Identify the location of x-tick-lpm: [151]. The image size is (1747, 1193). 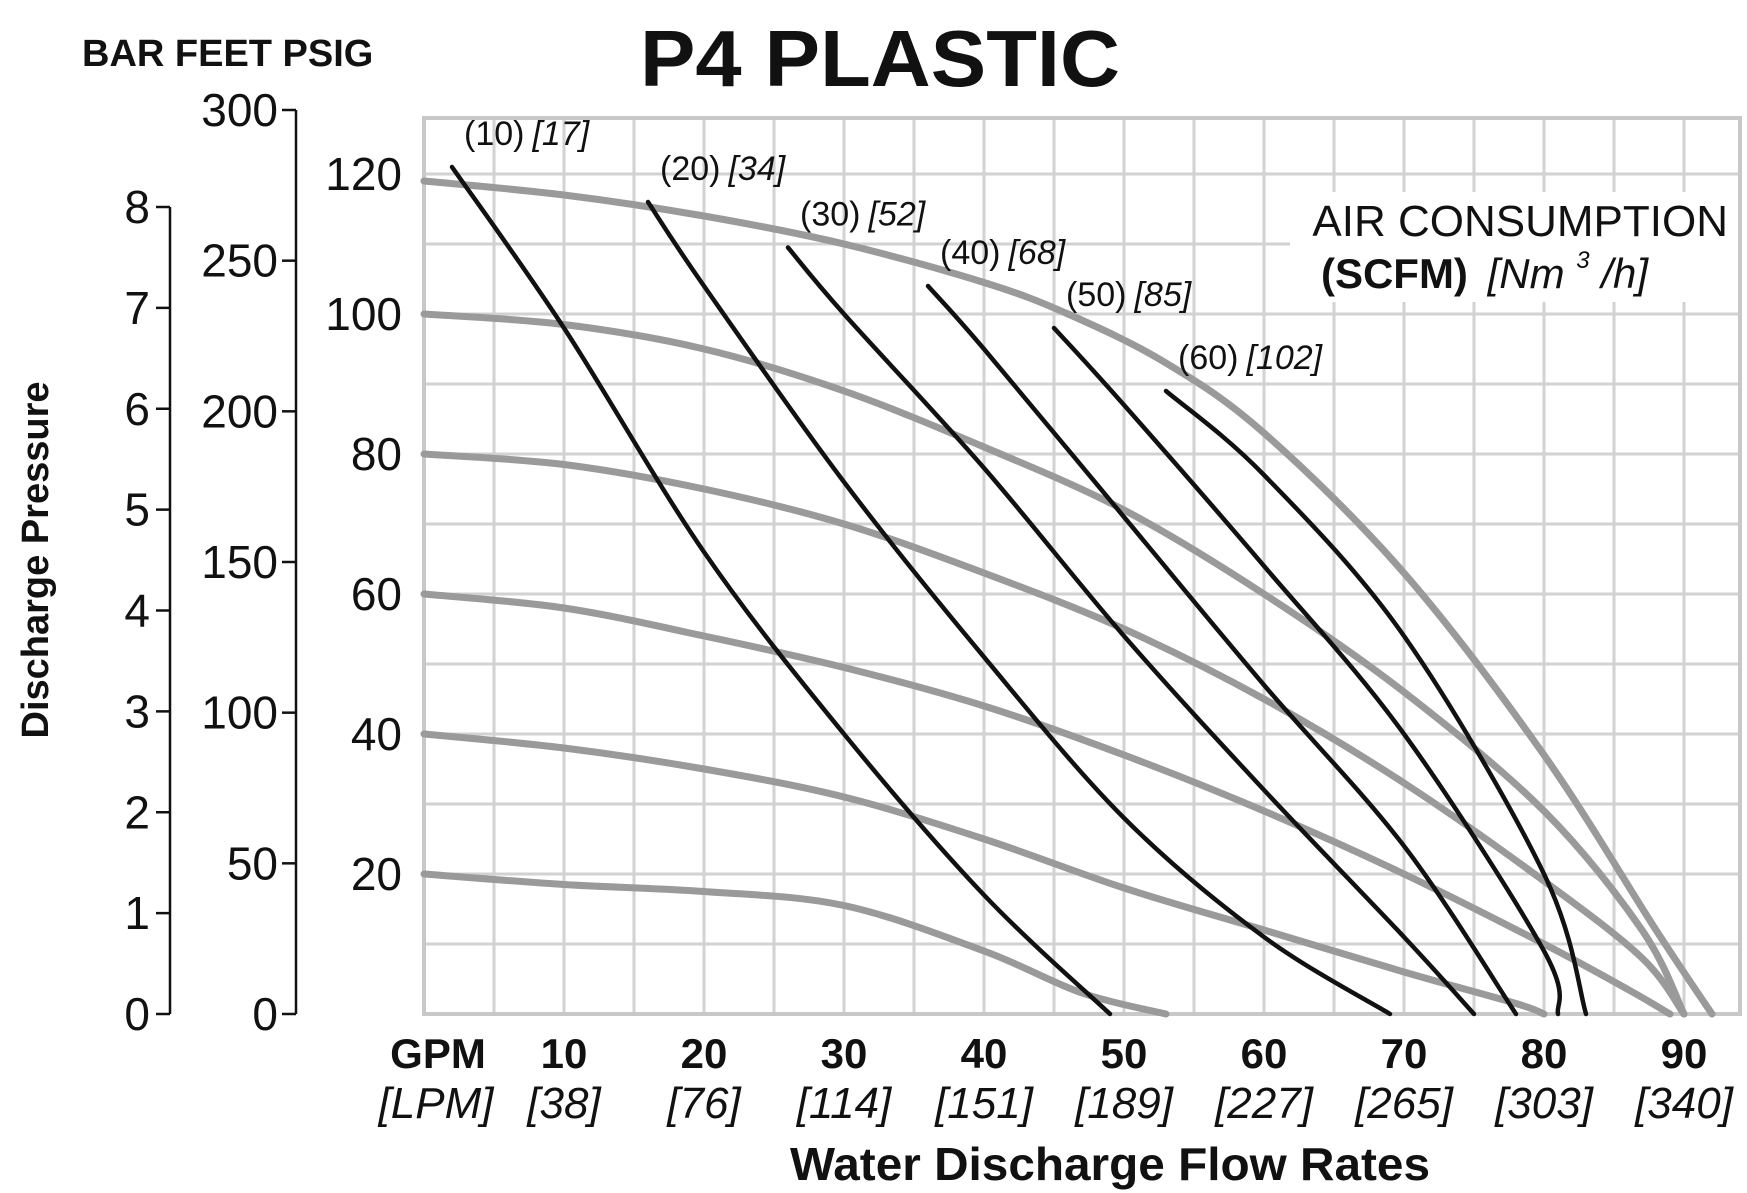
(984, 1103).